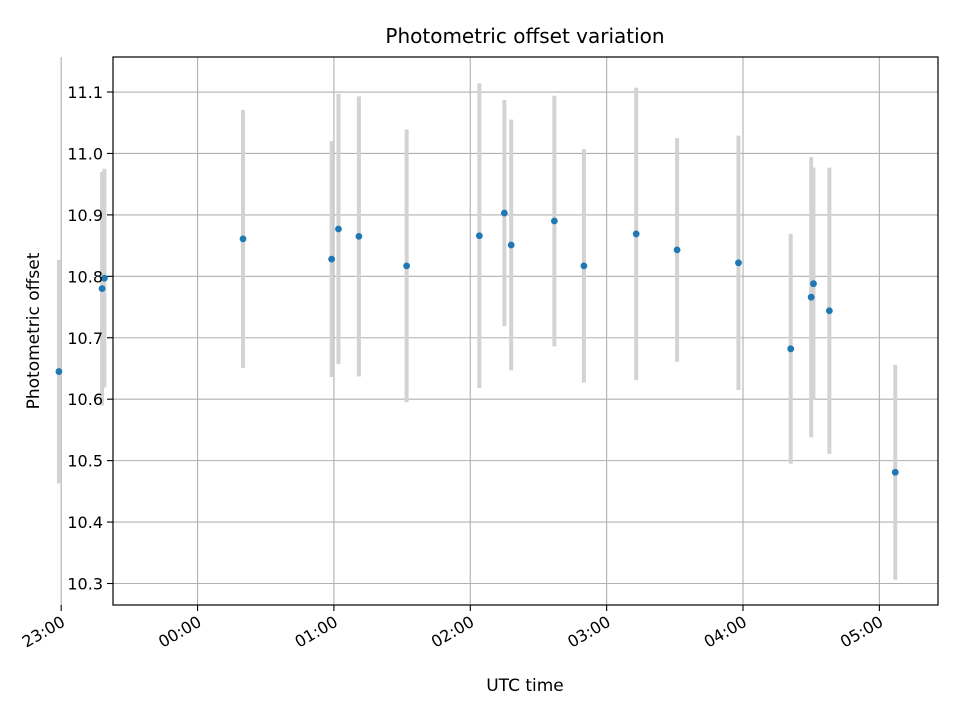 The width and height of the screenshot is (960, 720). What do you see at coordinates (85, 92) in the screenshot?
I see `y-tick-label: 11.1` at bounding box center [85, 92].